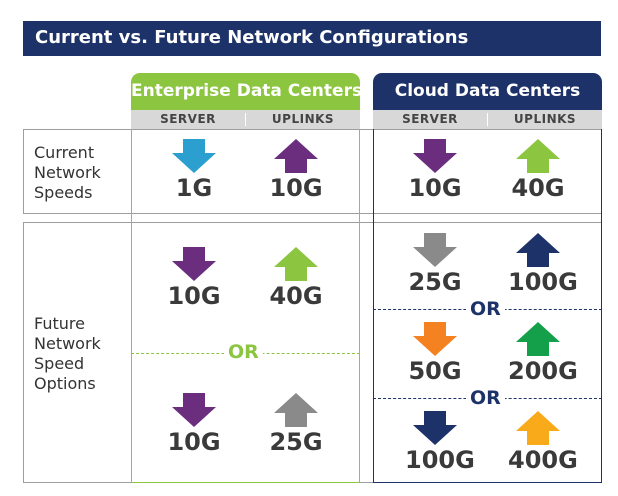 This screenshot has height=496, width=618. I want to click on speed-value: 200G, so click(543, 371).